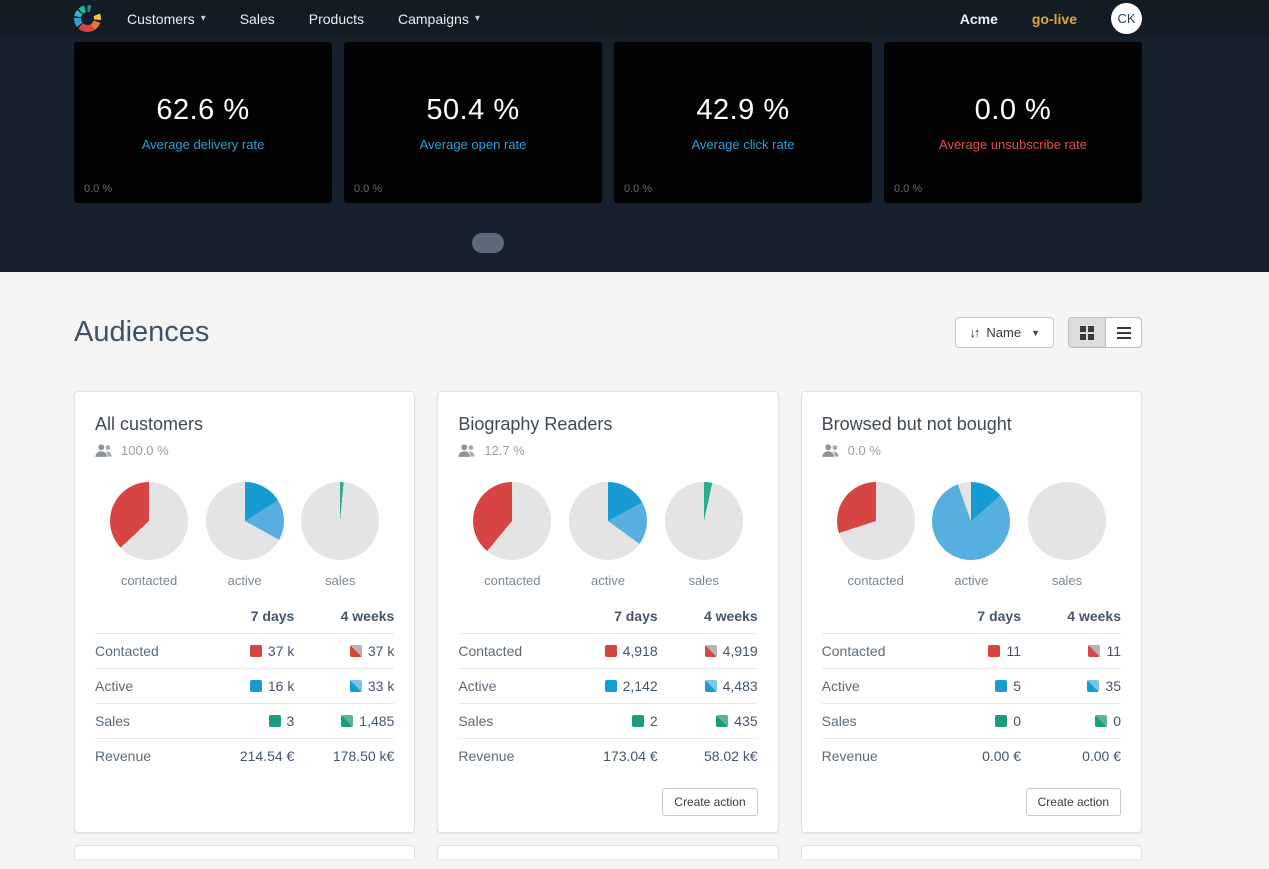  I want to click on kpi-value: 42.9 %, so click(743, 109).